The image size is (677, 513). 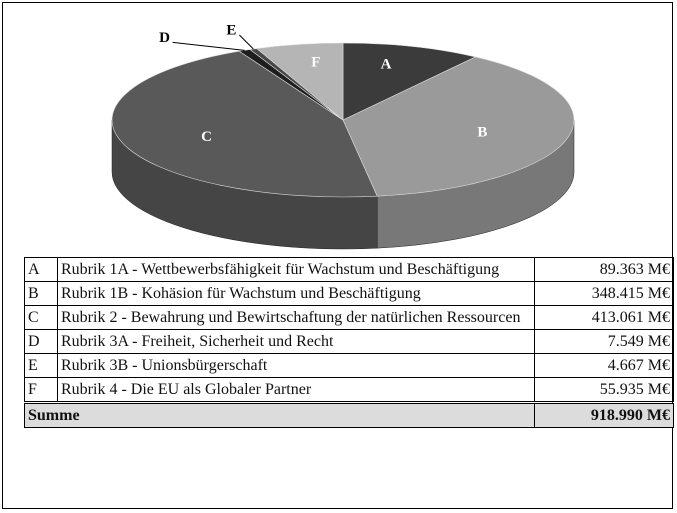 What do you see at coordinates (604, 269) in the screenshot?
I see `row-value: 89.363 M€` at bounding box center [604, 269].